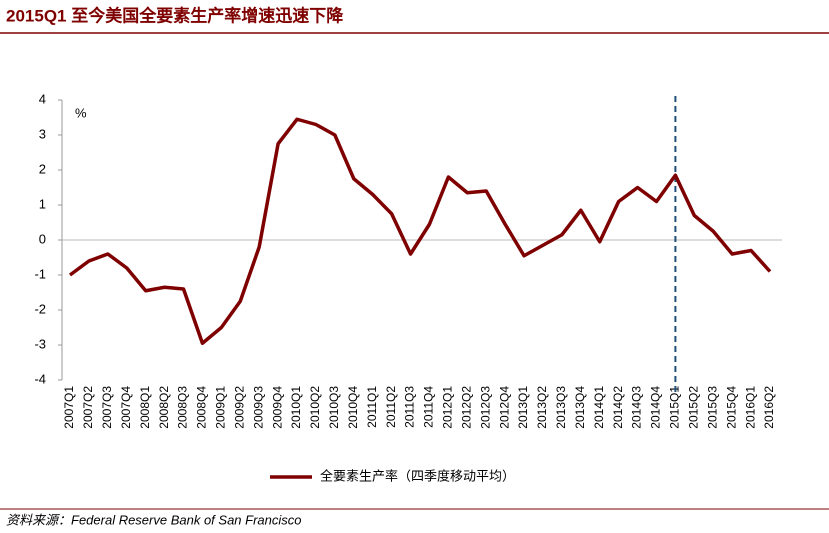 The image size is (829, 533). Describe the element at coordinates (466, 407) in the screenshot. I see `x-tick-label: 2012Q2` at that location.